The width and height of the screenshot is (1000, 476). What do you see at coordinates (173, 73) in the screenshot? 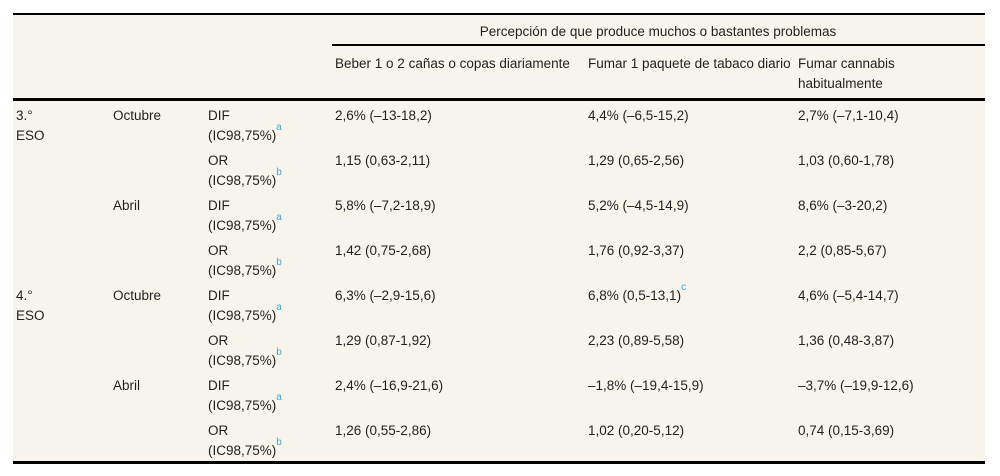
I see `header-spacer` at bounding box center [173, 73].